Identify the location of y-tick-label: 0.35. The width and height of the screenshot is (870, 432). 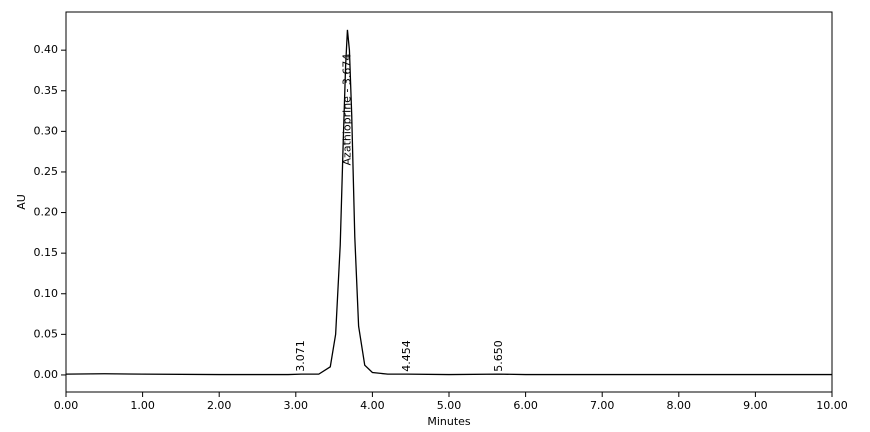
(46, 90).